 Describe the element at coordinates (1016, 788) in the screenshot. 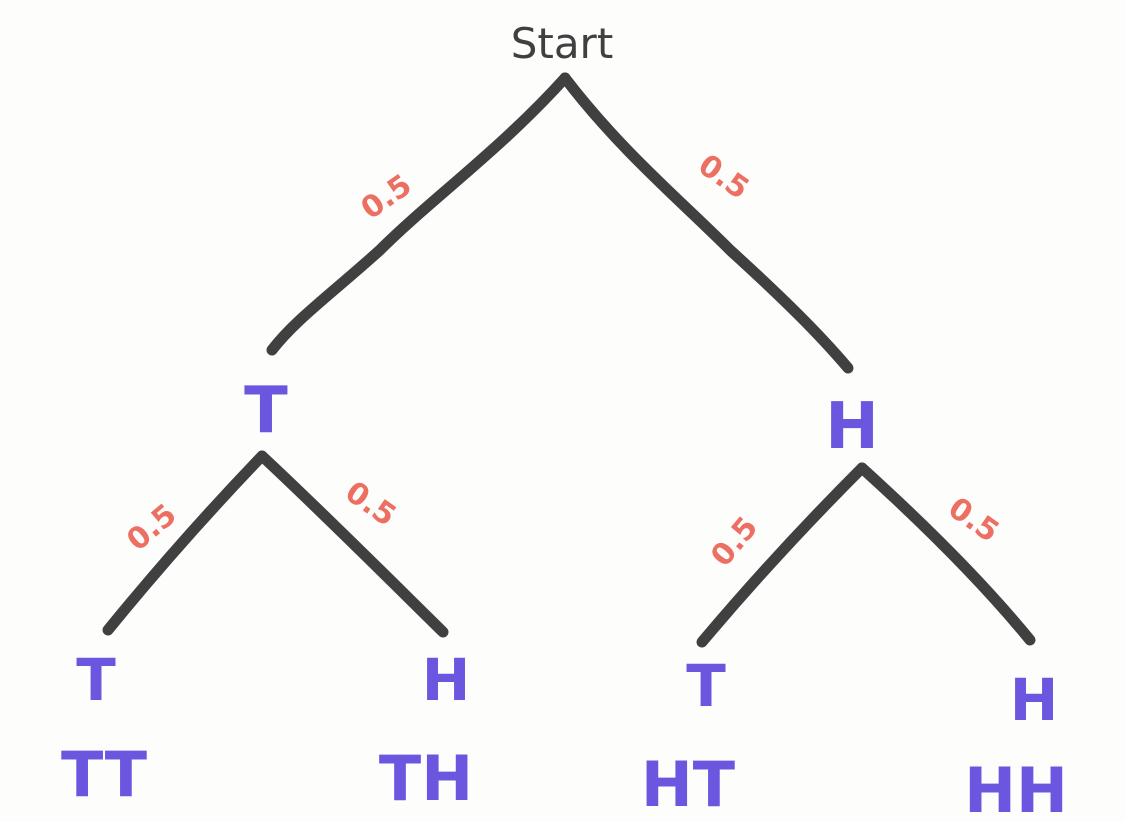

I see `outcome-hh: HH` at that location.